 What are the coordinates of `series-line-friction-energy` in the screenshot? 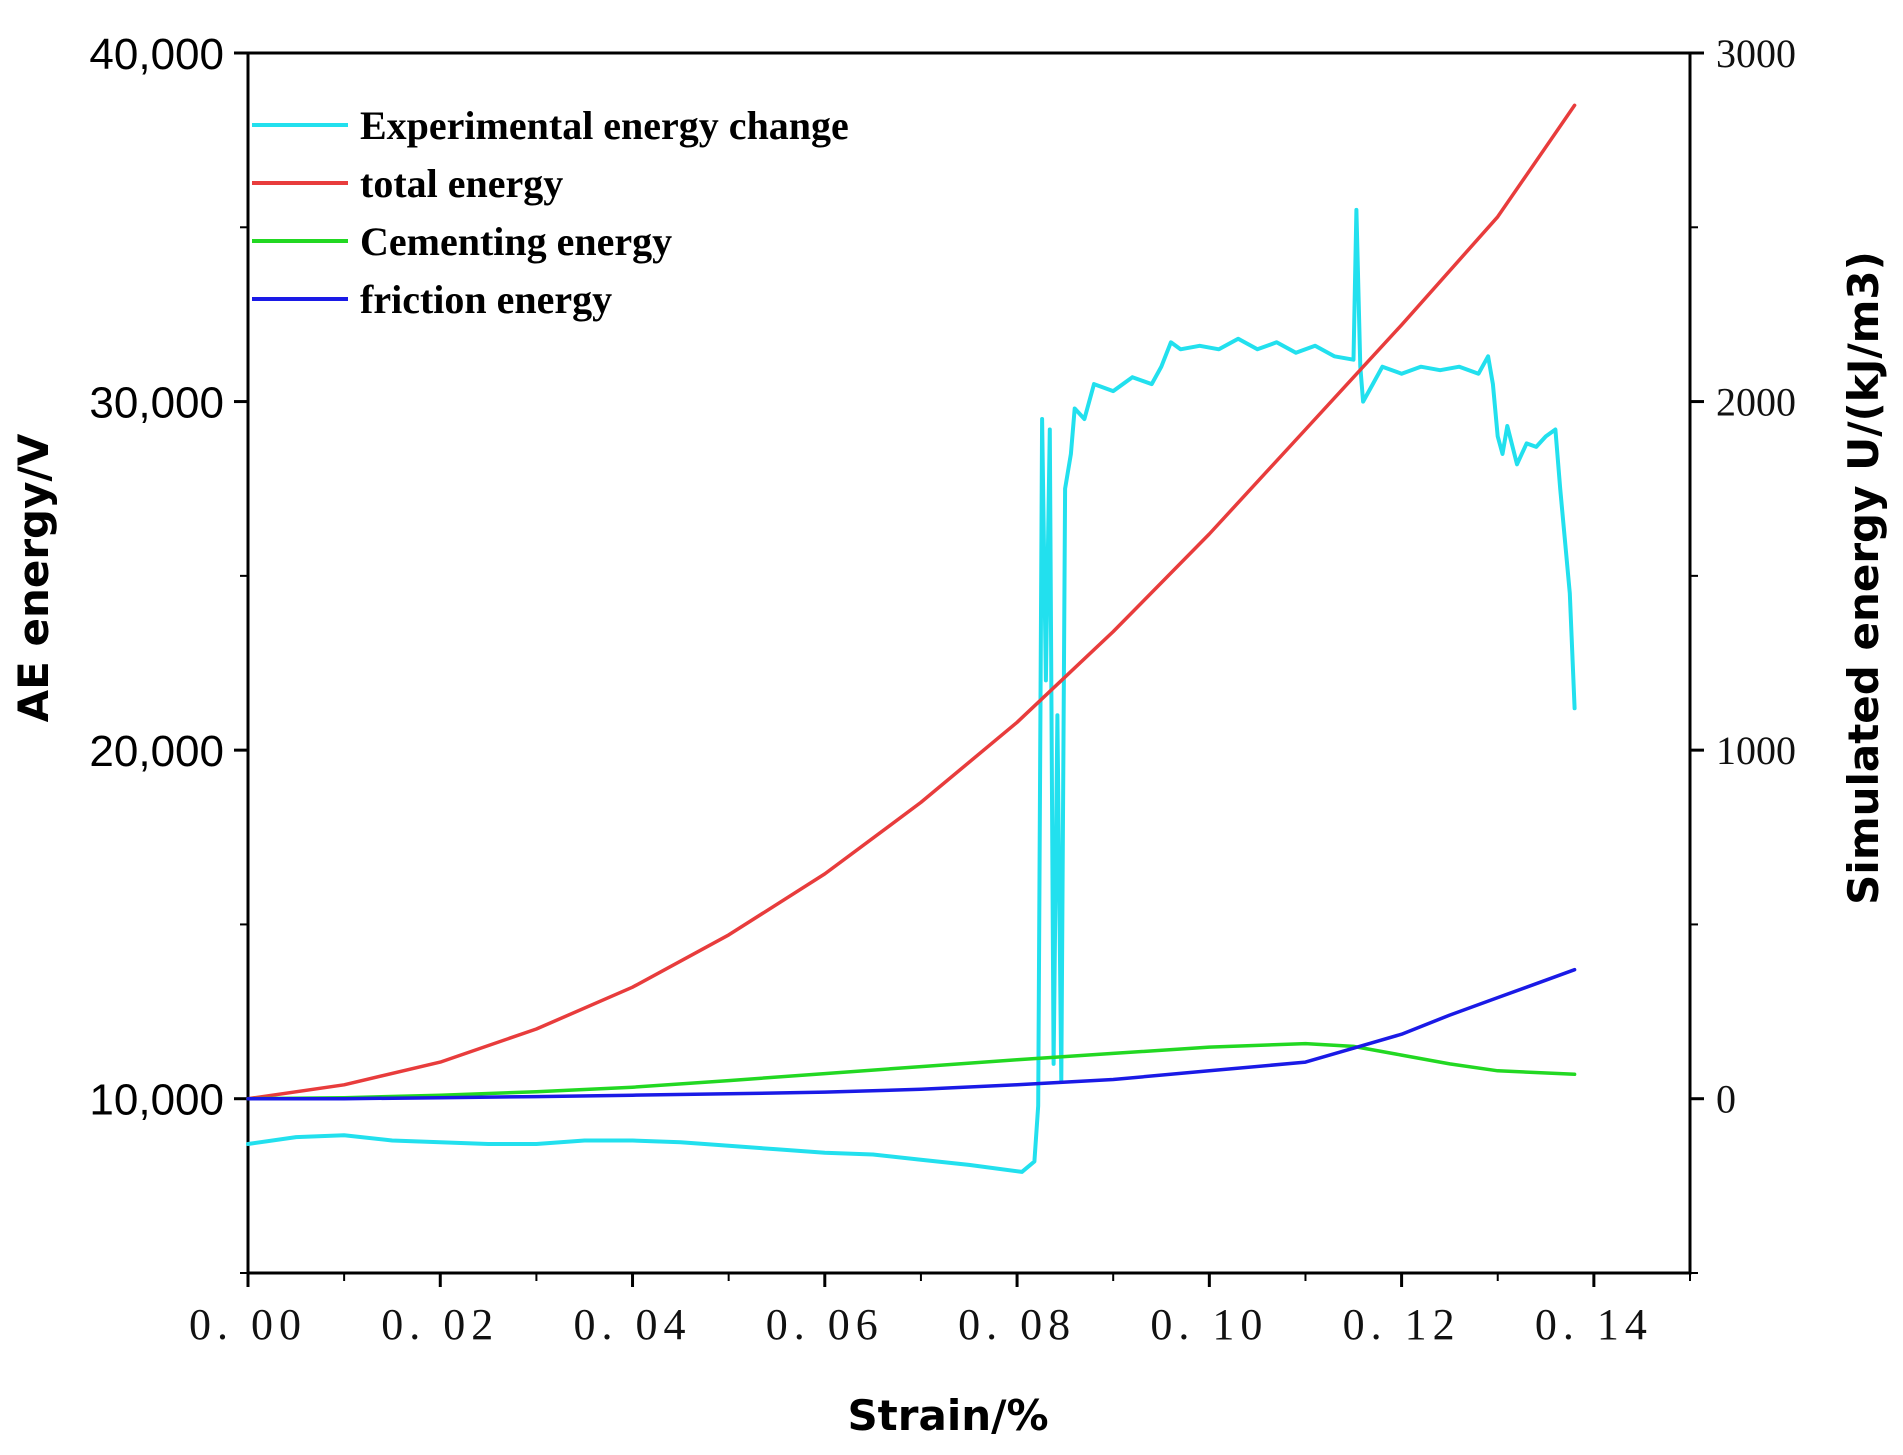 It's located at (911, 1034).